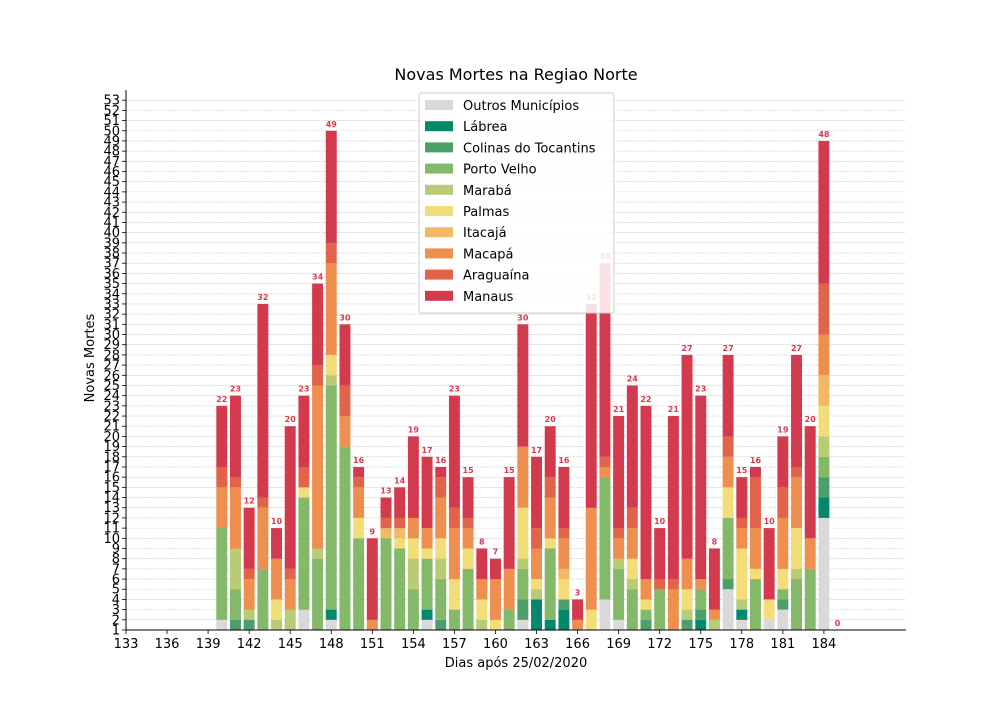  I want to click on total-label: 0, so click(838, 623).